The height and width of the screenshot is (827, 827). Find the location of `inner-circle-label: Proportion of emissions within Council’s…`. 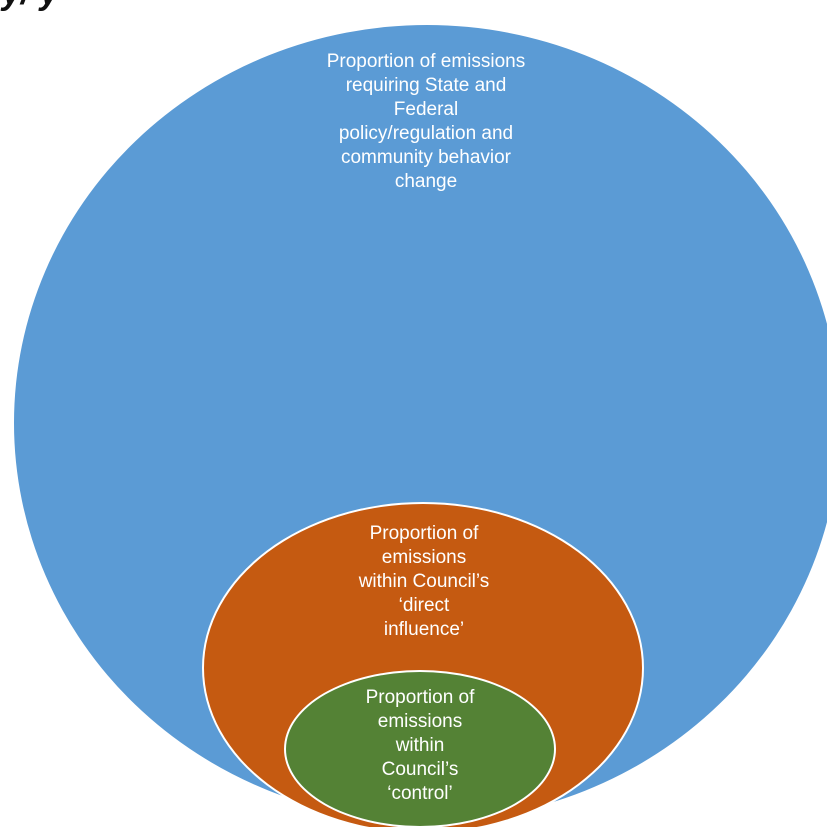

inner-circle-label: Proportion of emissions within Council’s… is located at coordinates (420, 745).